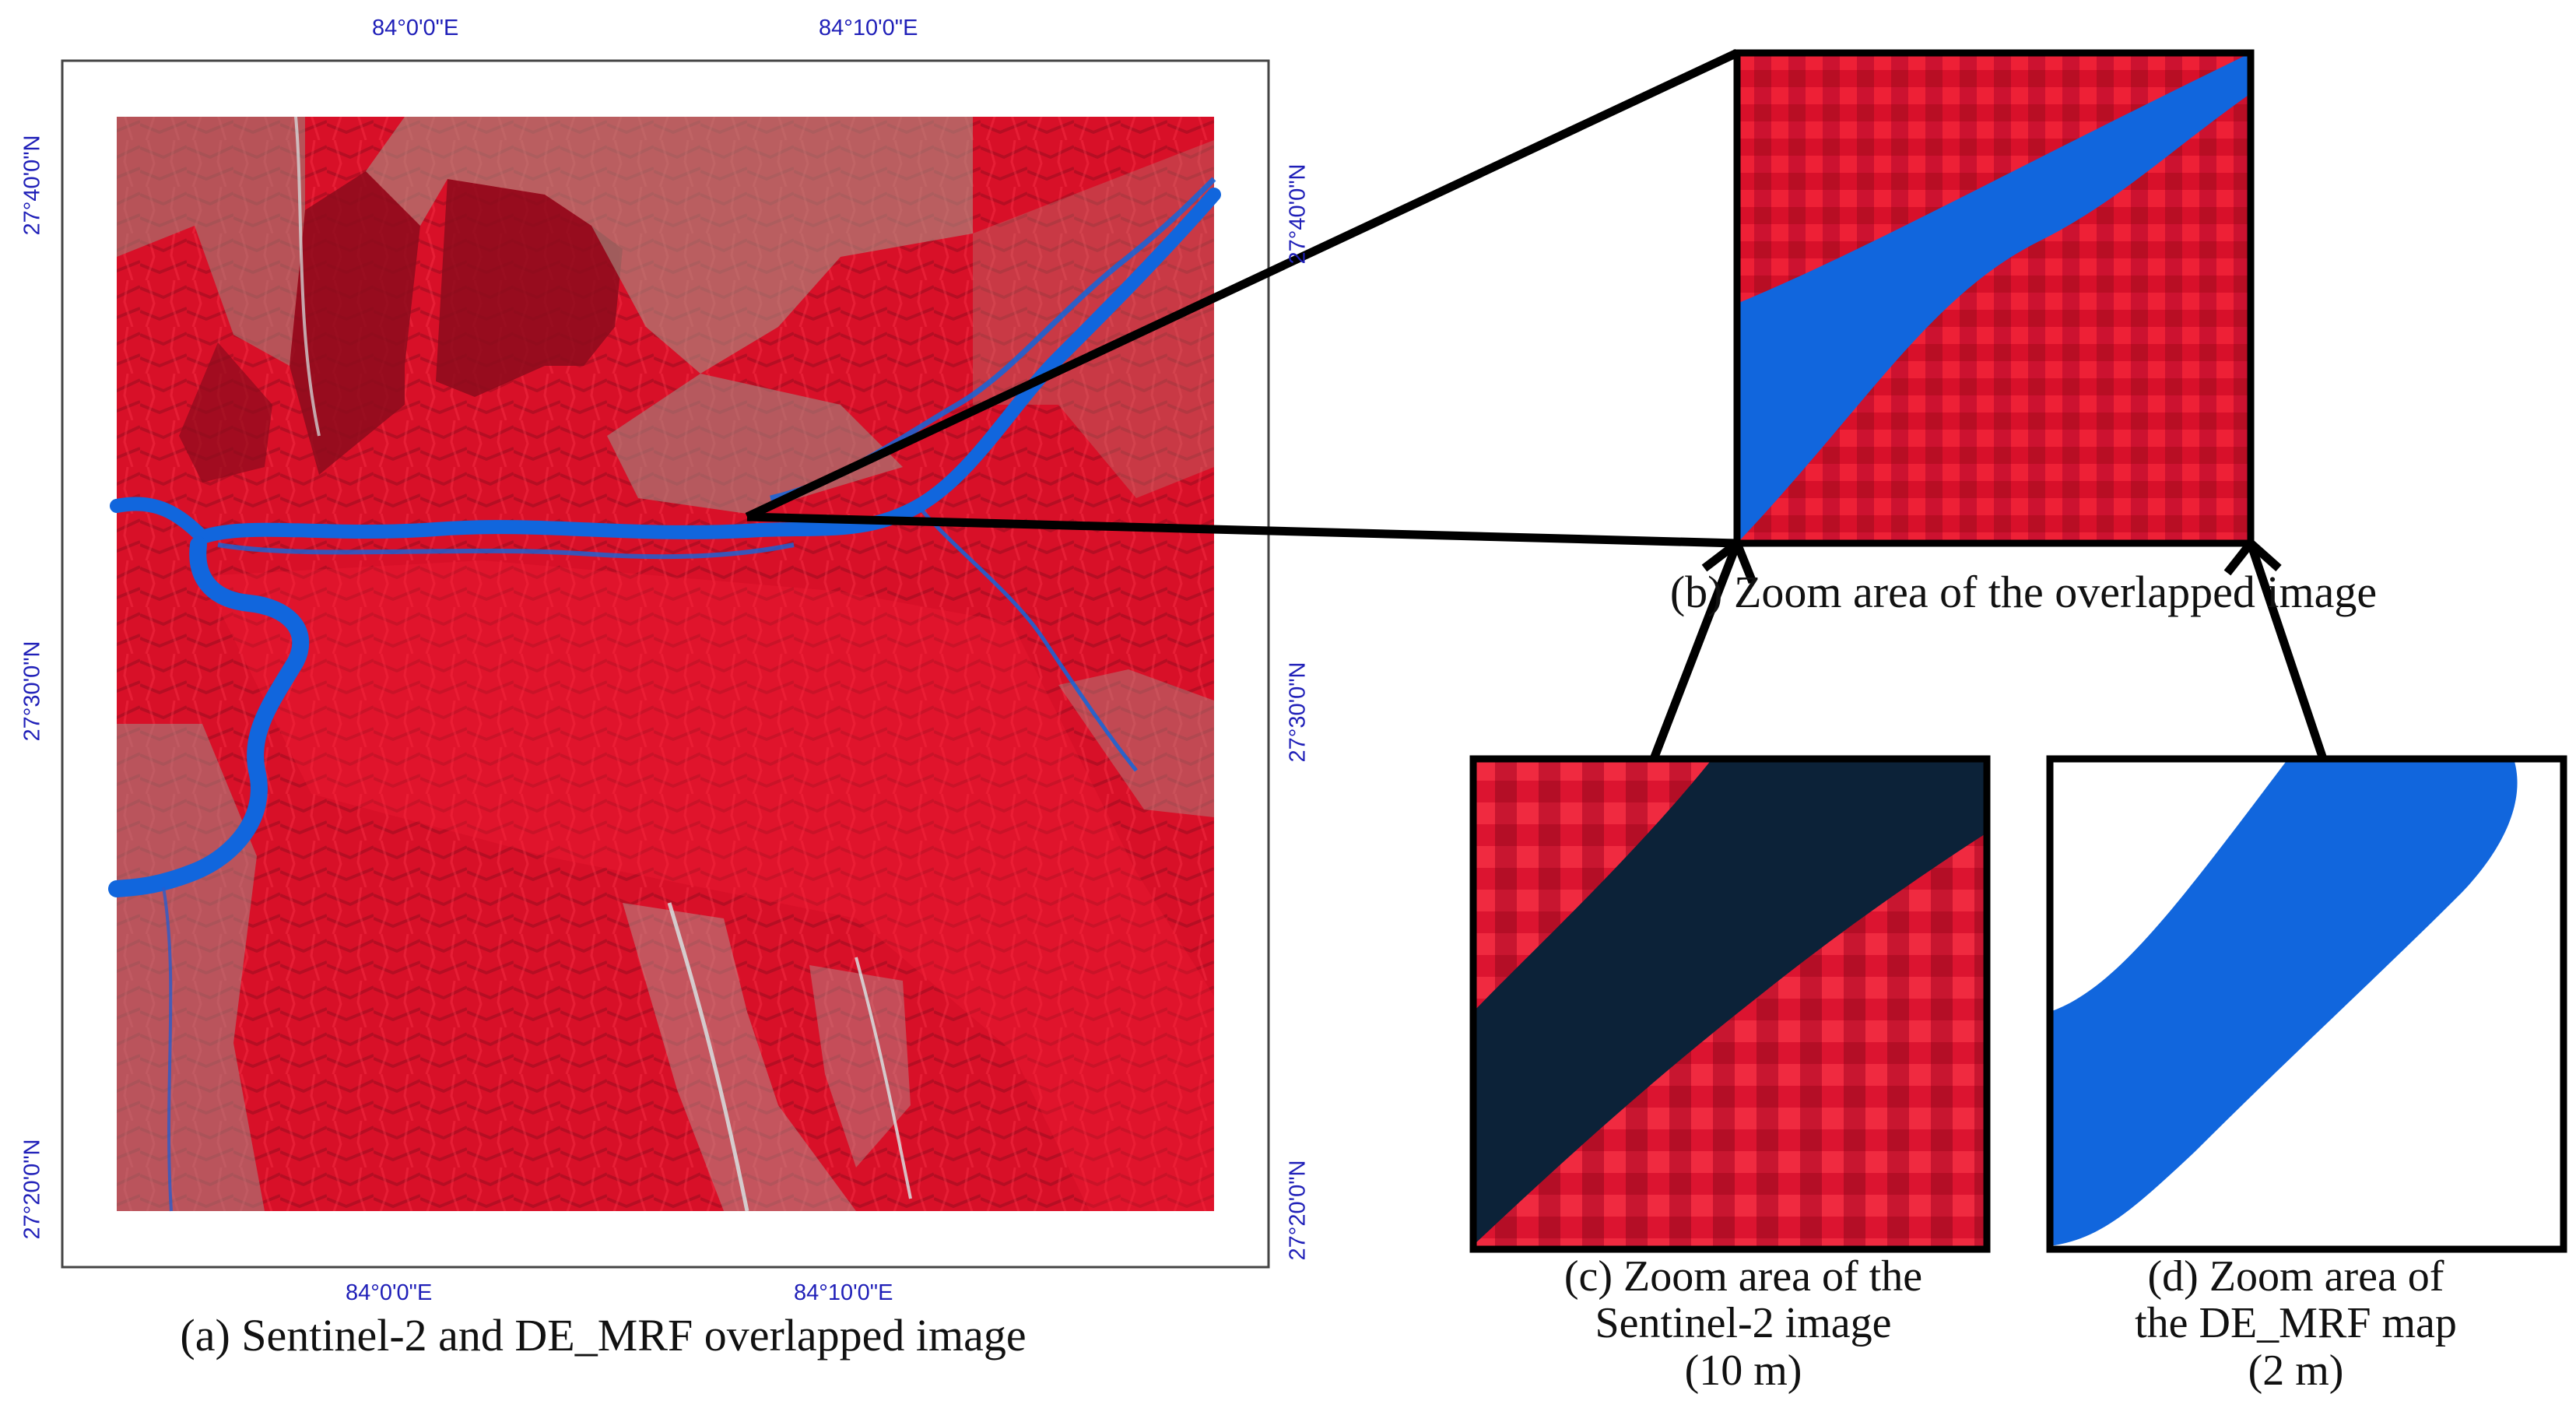 The width and height of the screenshot is (2576, 1408). I want to click on lat-label-left-3: 27°20'0"N, so click(32, 1189).